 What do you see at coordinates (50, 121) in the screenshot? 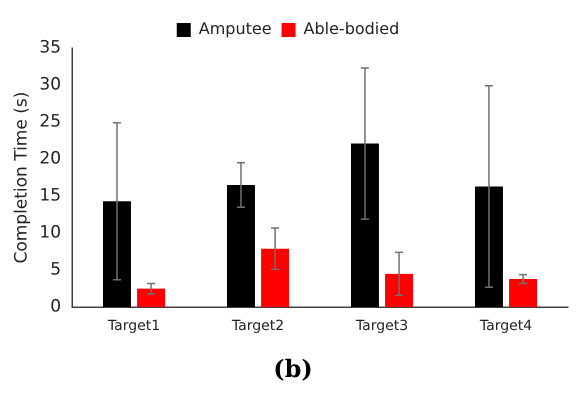
I see `y-tick-label: 25` at bounding box center [50, 121].